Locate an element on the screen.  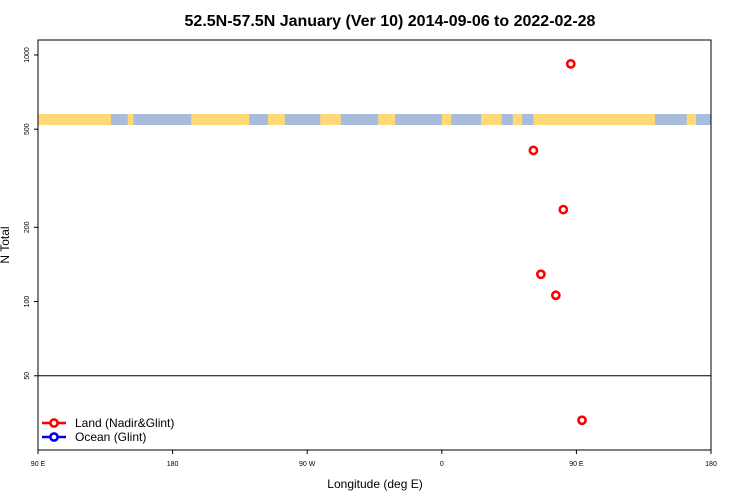
legend-label: Land (Nadir&Glint) is located at coordinates (124, 423).